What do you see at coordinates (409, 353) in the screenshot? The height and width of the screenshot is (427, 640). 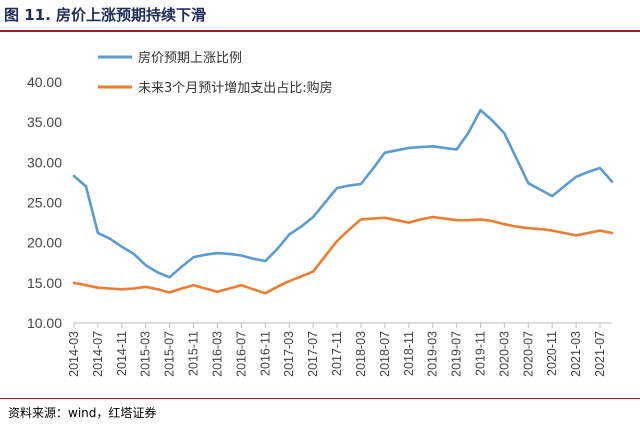 I see `x-tick-label: 2018-11` at bounding box center [409, 353].